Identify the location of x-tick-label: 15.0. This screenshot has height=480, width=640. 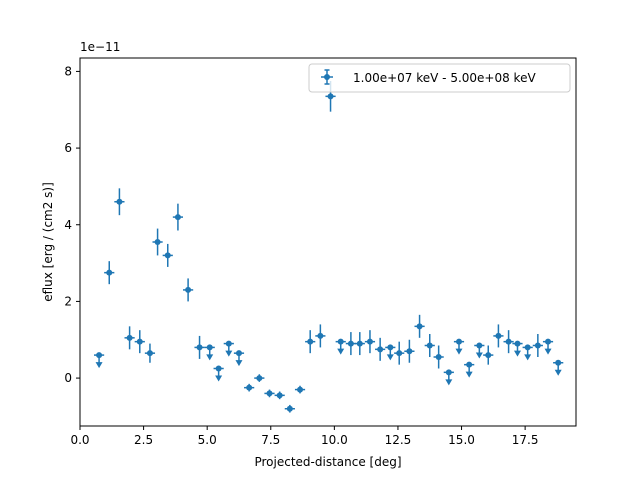
(461, 440).